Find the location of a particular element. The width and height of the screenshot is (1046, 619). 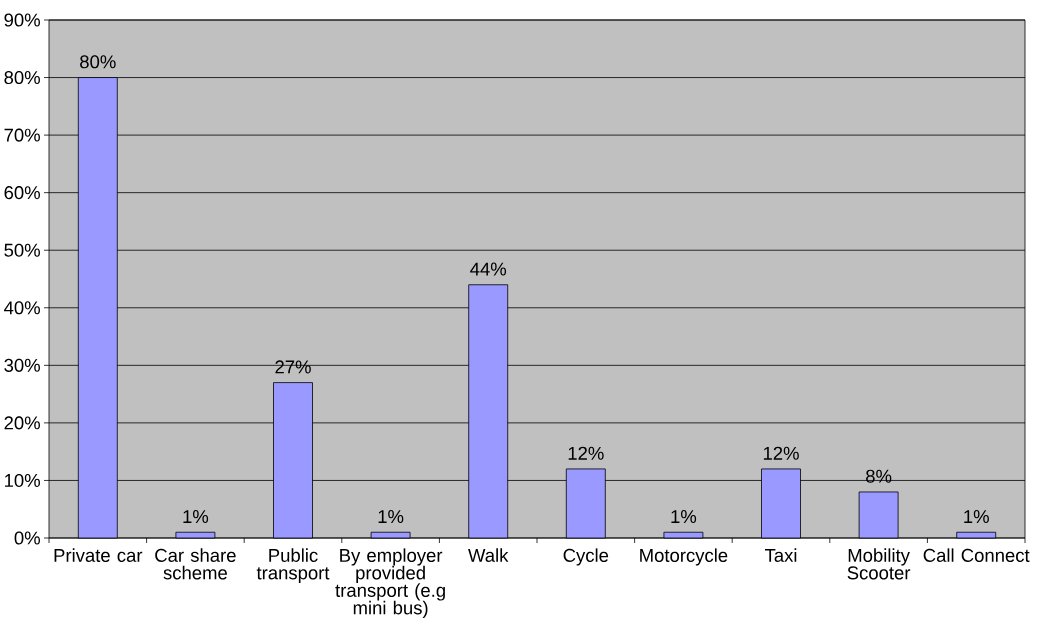

y-tick-label: 40% is located at coordinates (22, 308).